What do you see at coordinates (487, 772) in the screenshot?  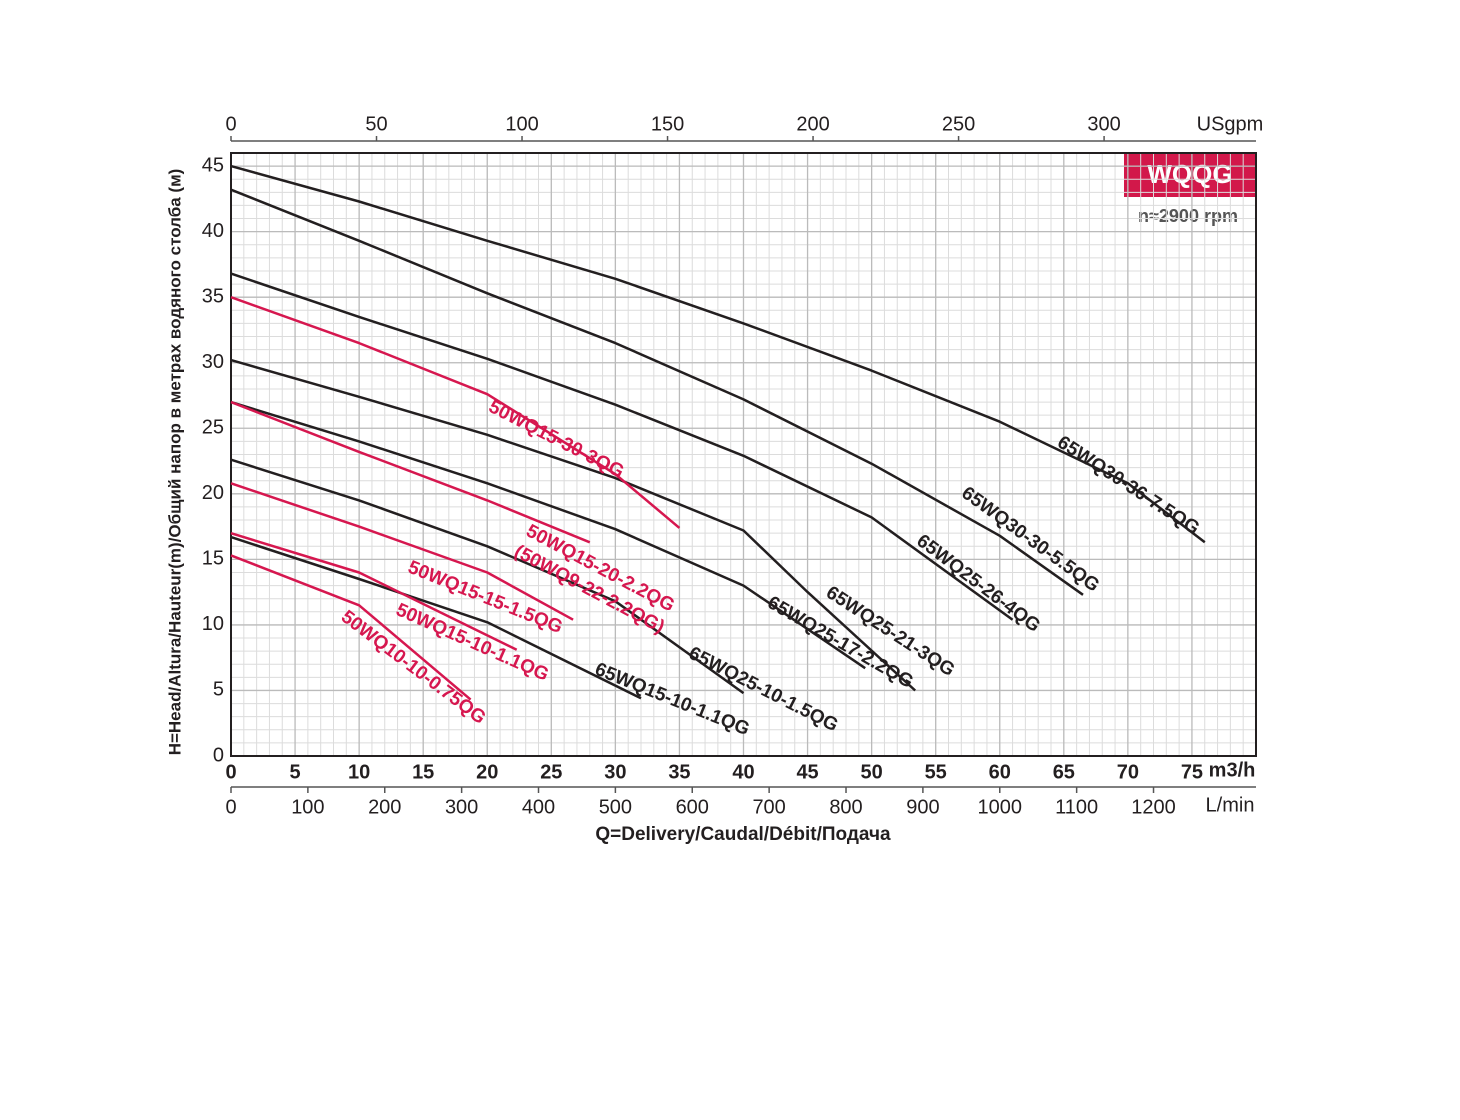 I see `x-tick-label: 20` at bounding box center [487, 772].